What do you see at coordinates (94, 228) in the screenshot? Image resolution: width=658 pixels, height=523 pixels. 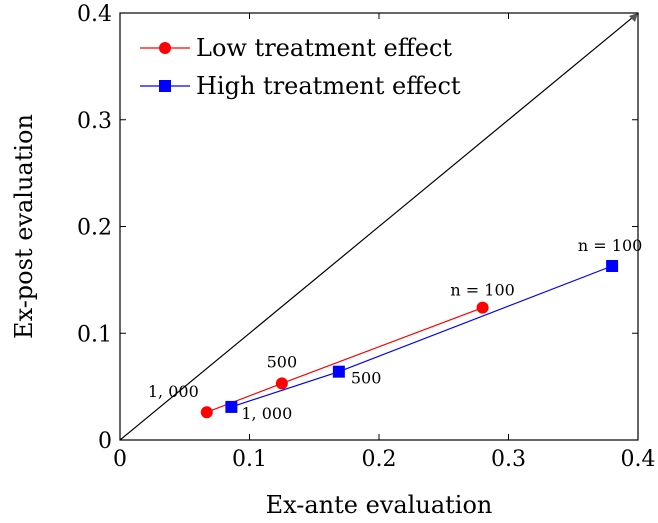 I see `y-tick-label: 0.2` at bounding box center [94, 228].